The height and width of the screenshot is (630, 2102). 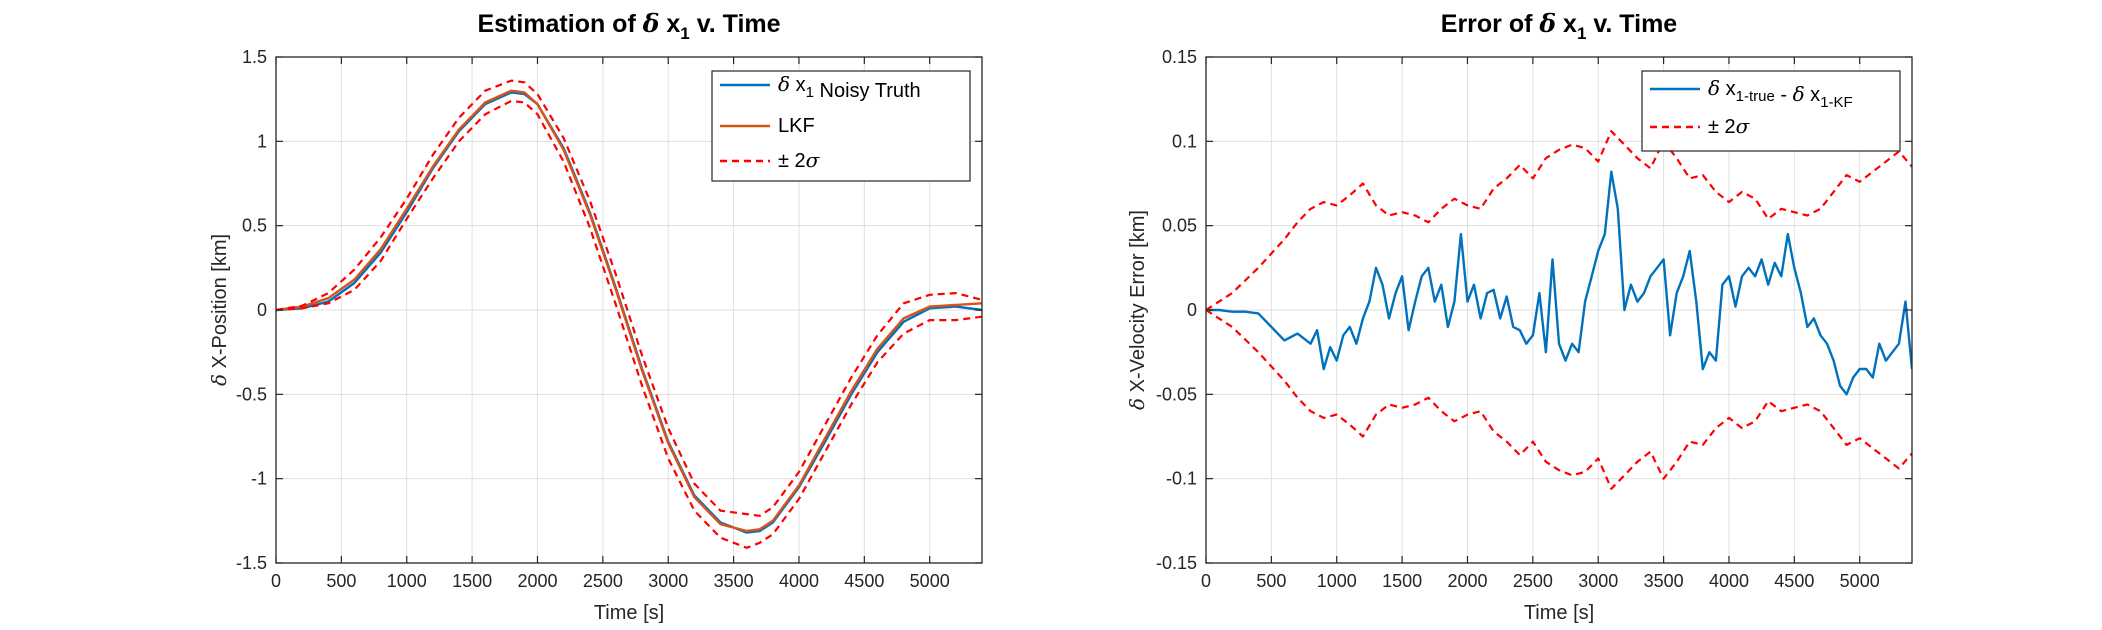 I want to click on series-line-bound-lower, so click(x=1559, y=399).